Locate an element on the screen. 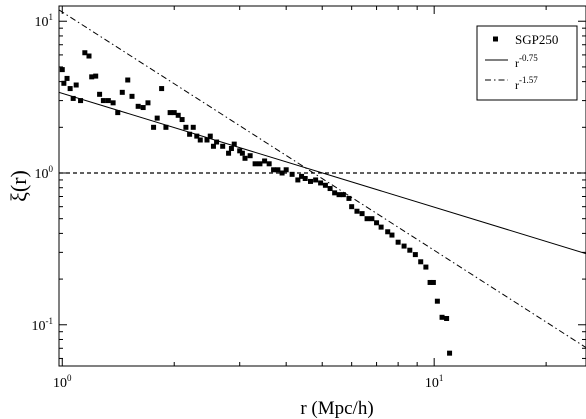 The image size is (586, 419). legend-label-r157: r-1.57 is located at coordinates (526, 83).